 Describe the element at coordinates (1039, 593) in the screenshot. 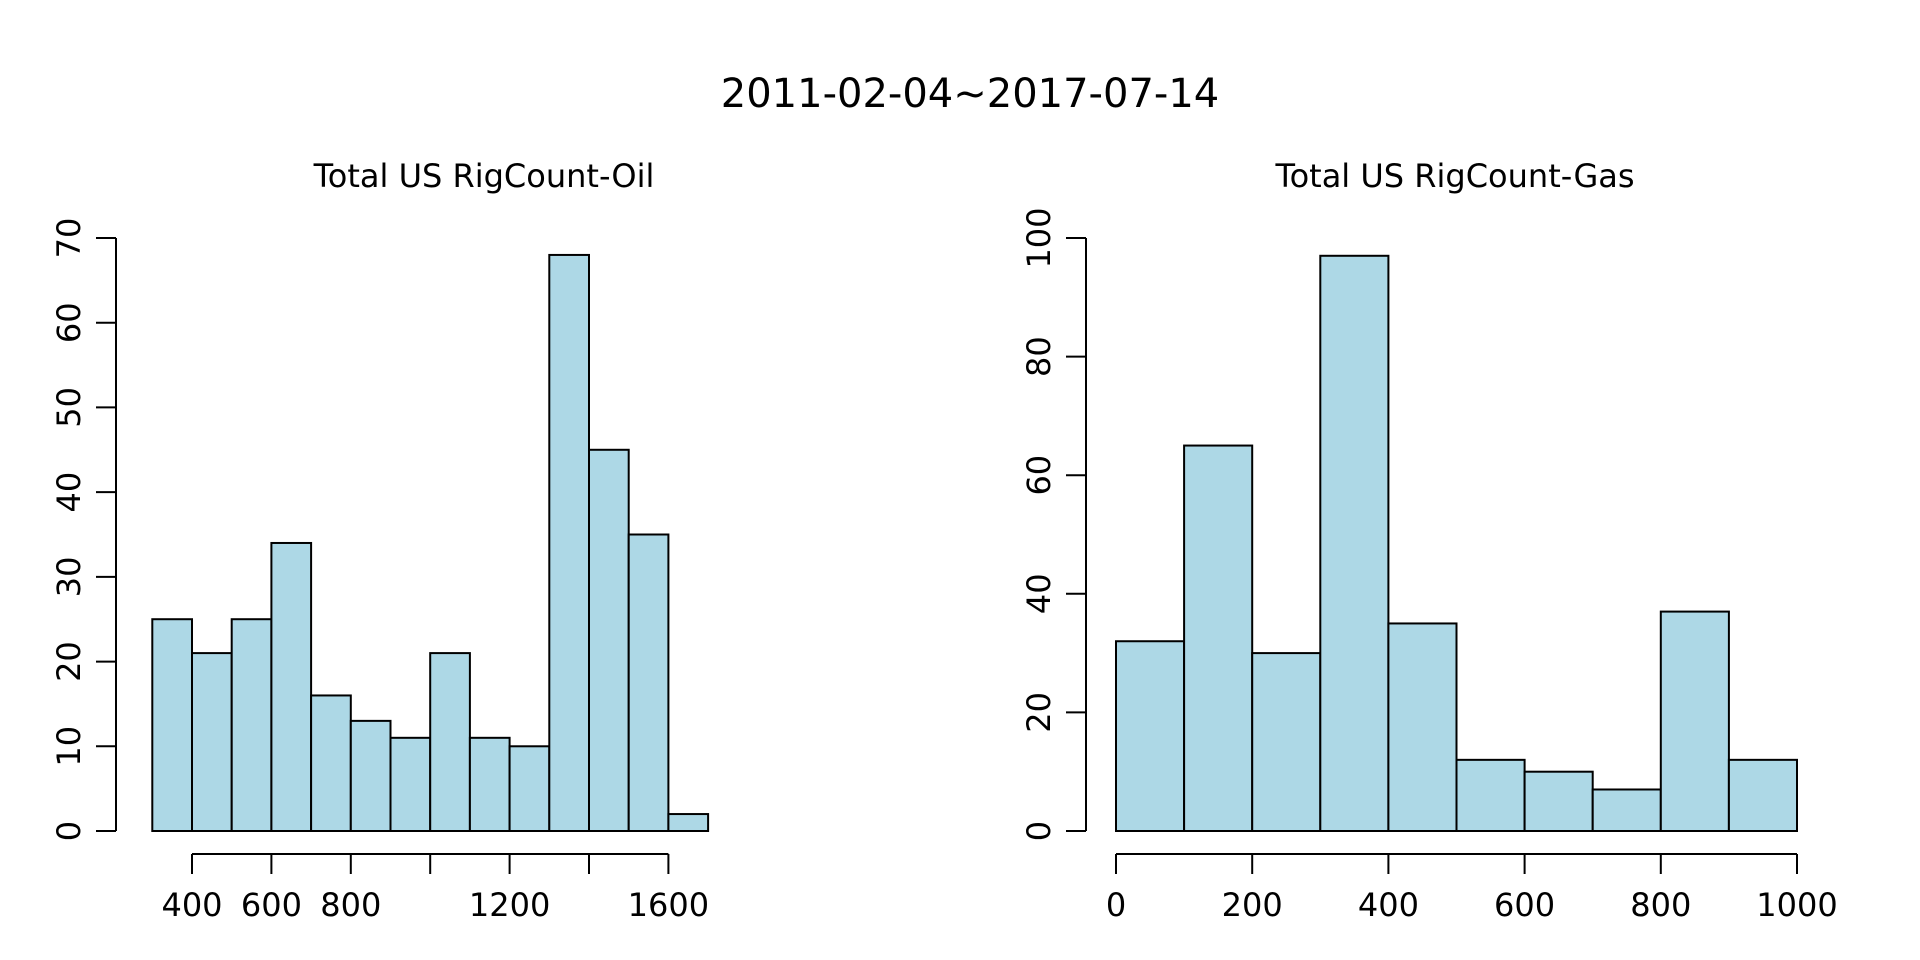

I see `gas-y-tick-label: 40` at that location.